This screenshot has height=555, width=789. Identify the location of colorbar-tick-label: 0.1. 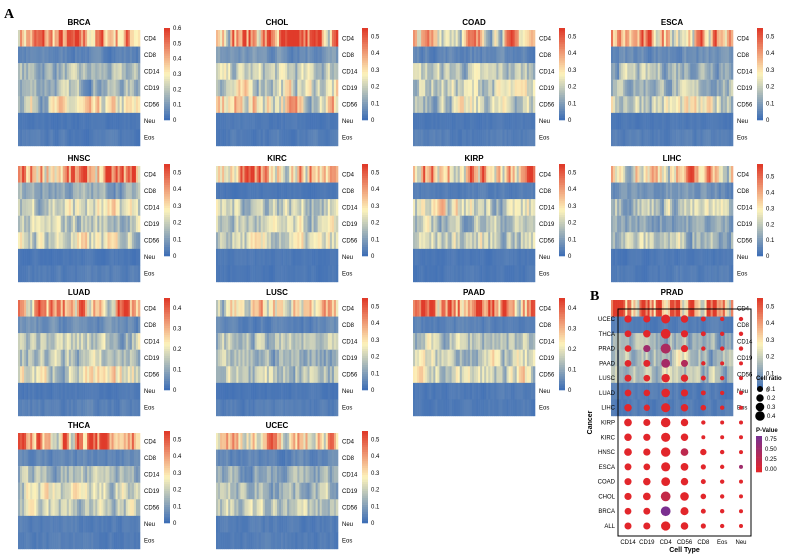
(572, 240).